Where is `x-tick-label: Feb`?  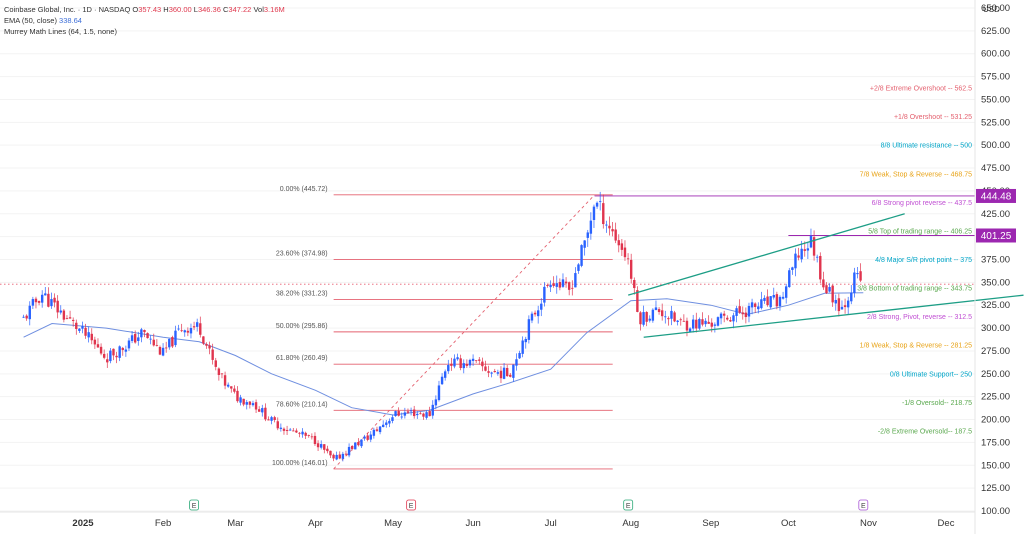
x-tick-label: Feb is located at coordinates (163, 523).